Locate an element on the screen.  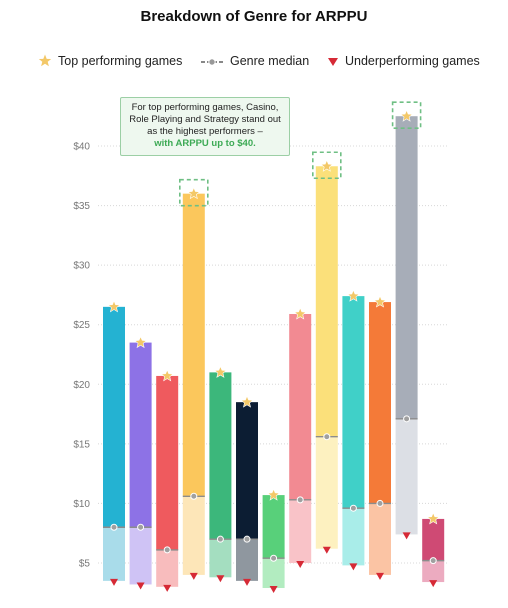
y-tick-label: $5 is located at coordinates (85, 564).